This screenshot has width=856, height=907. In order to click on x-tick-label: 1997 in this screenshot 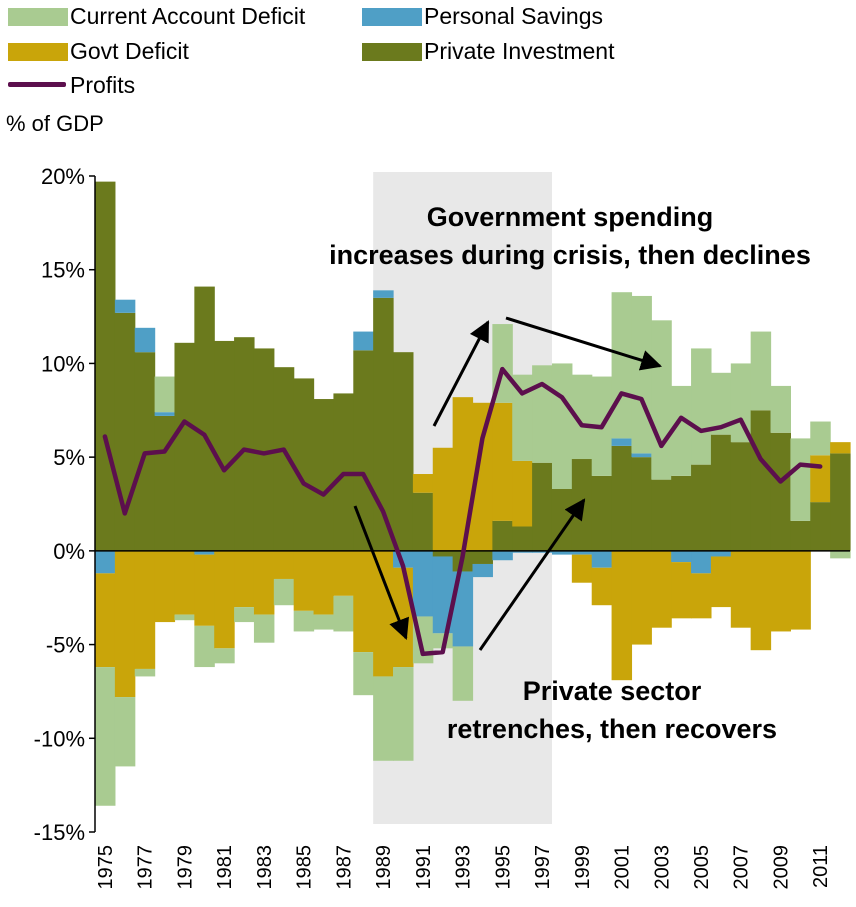, I will do `click(543, 867)`.